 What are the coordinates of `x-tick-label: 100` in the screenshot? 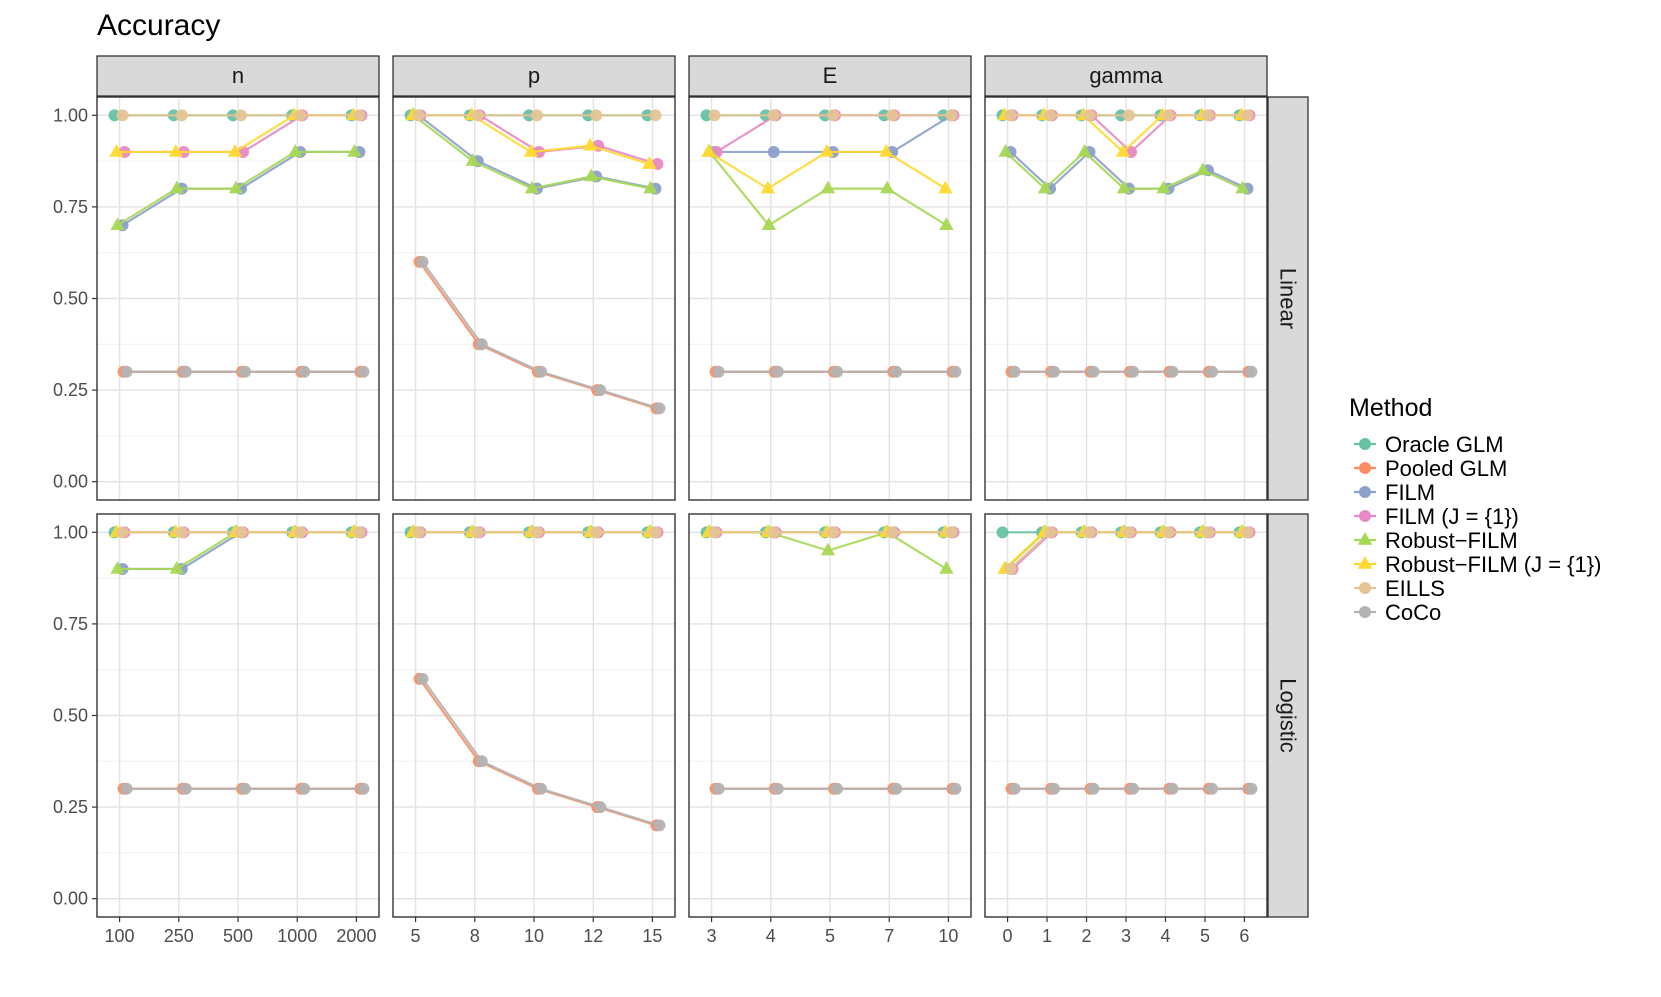 It's located at (120, 936).